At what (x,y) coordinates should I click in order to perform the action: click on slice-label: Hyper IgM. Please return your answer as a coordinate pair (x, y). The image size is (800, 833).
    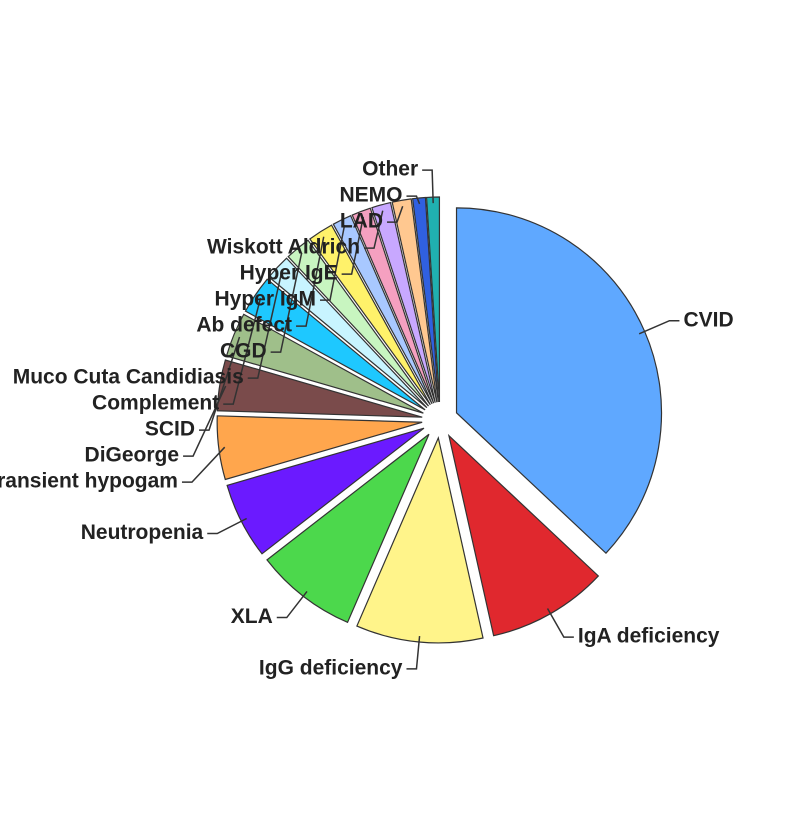
    Looking at the image, I should click on (265, 299).